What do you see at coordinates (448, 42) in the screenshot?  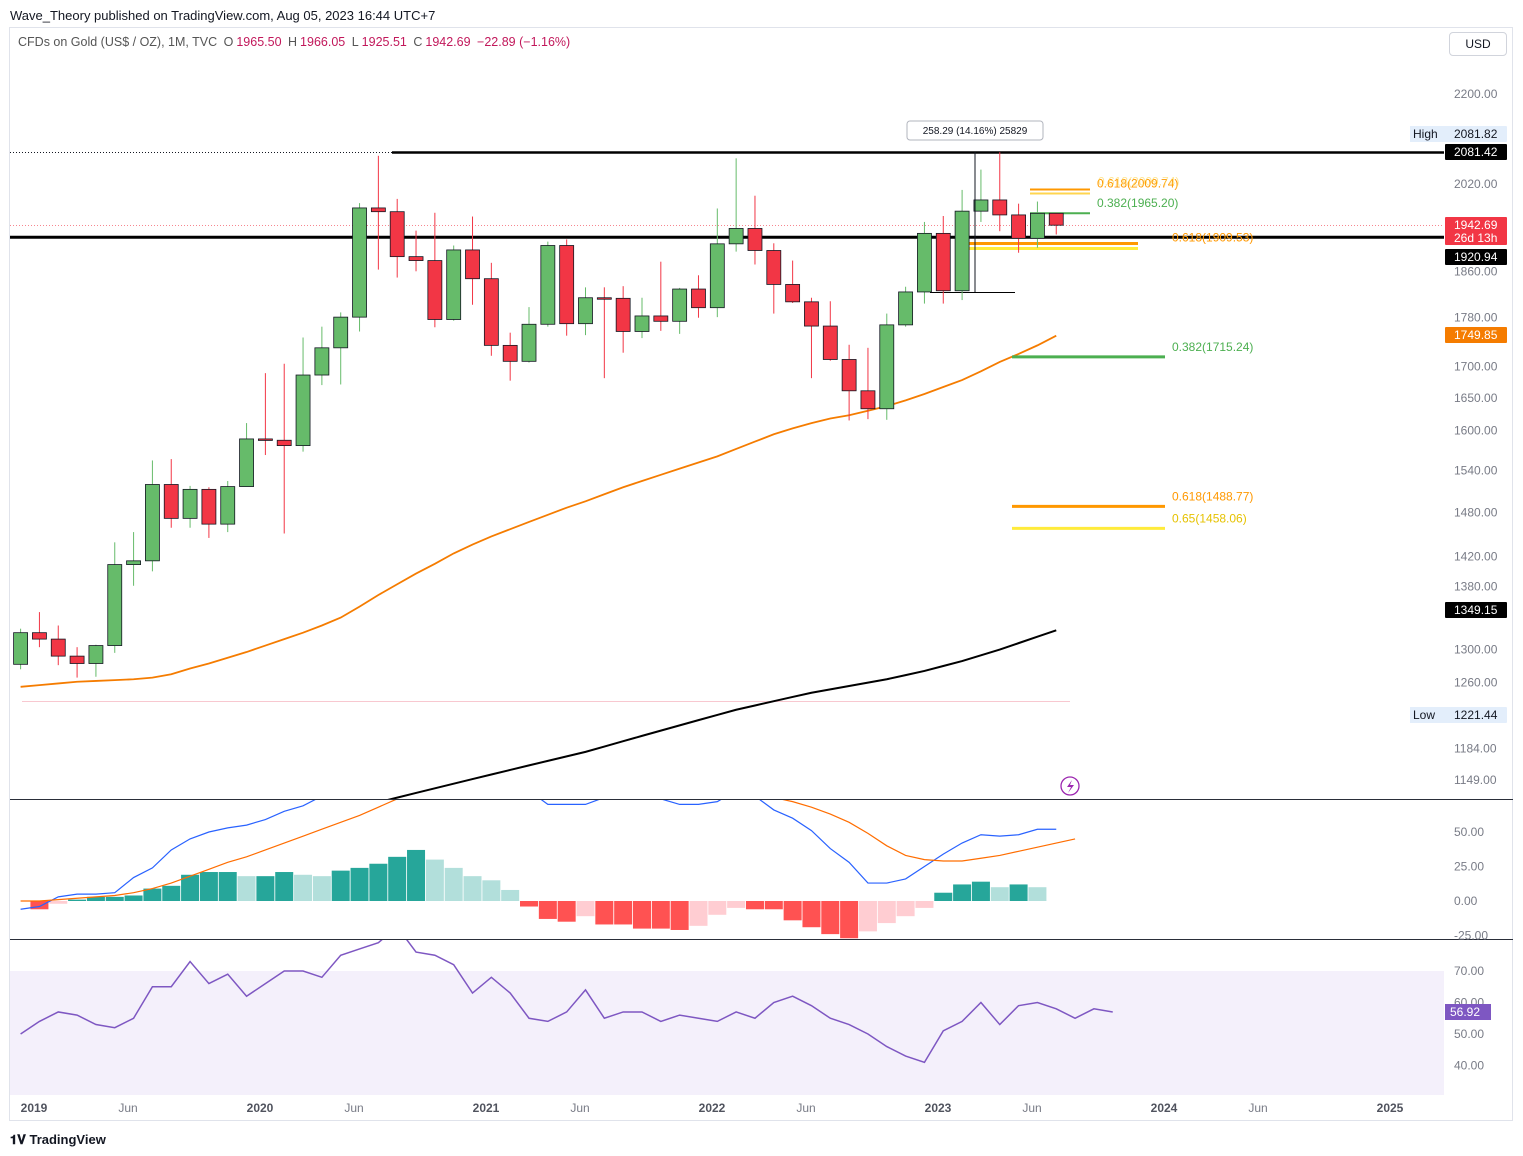 I see `legend-close-value: 1942.69` at bounding box center [448, 42].